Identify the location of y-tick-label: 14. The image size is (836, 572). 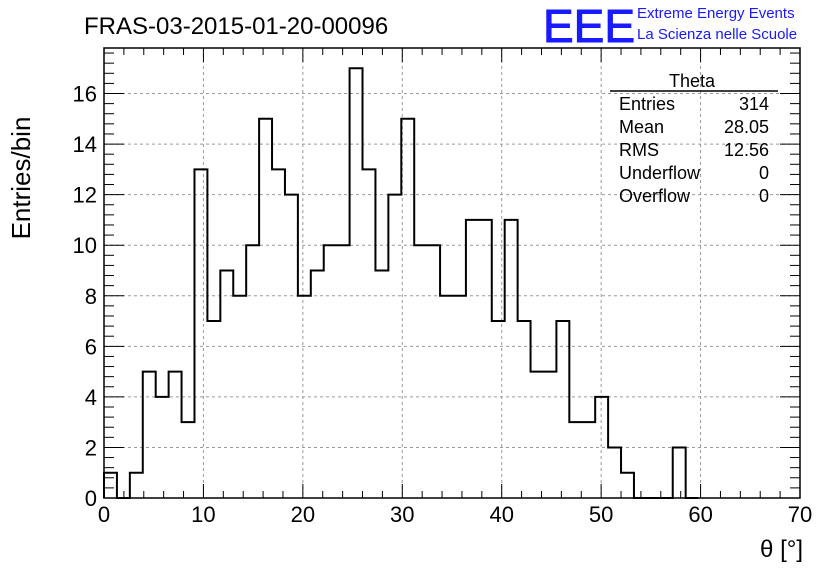
(85, 144).